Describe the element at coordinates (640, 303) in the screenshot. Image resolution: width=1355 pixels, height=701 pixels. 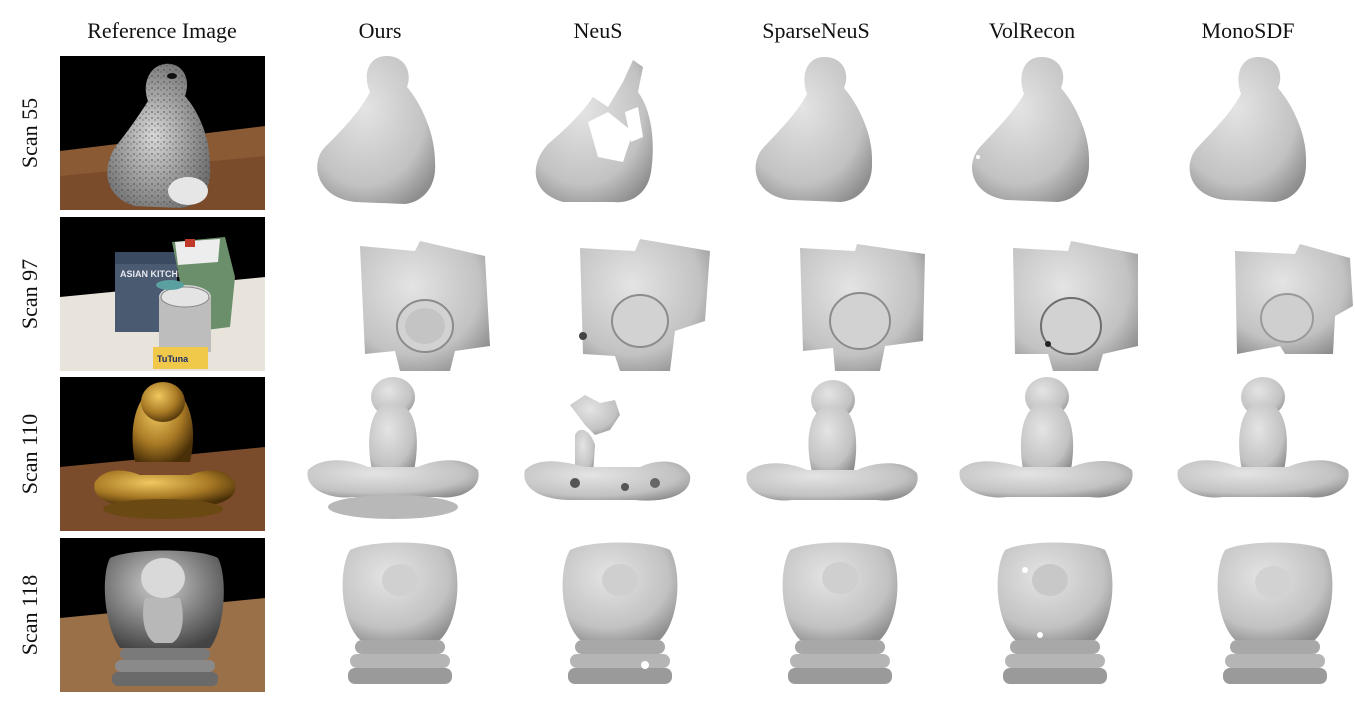
I see `mesh-neus-scan97` at that location.